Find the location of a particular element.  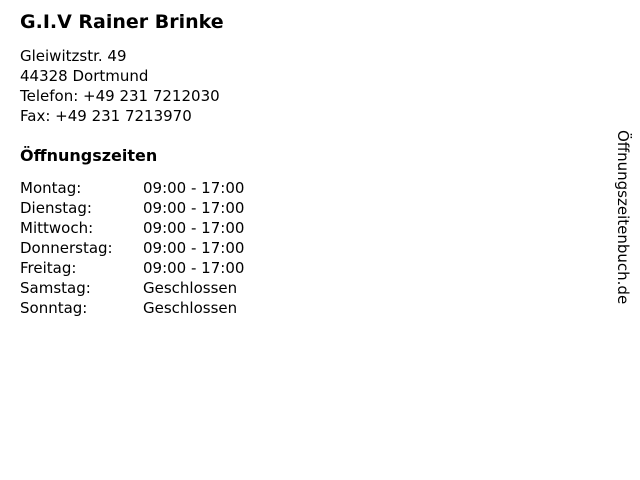

address-city: 44328 Dortmund is located at coordinates (84, 76).